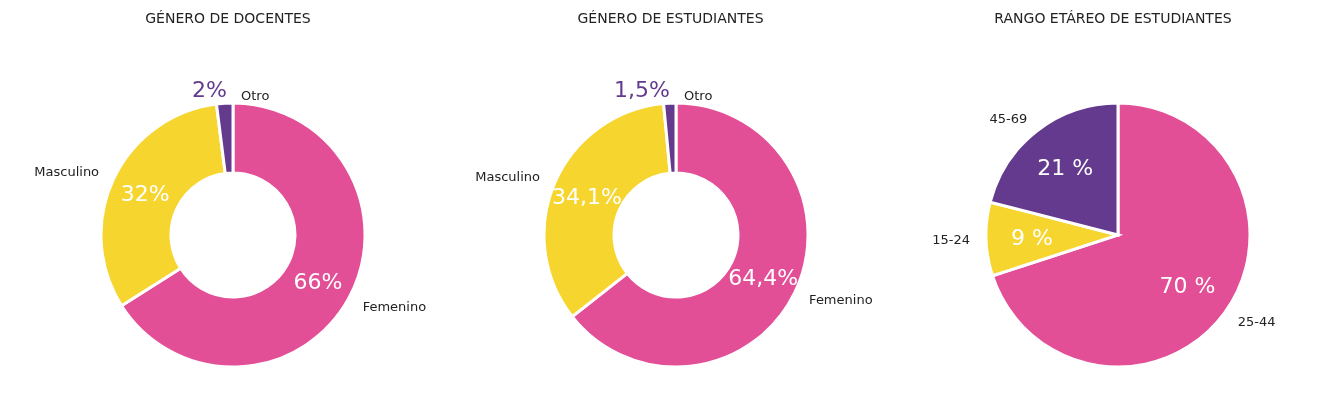 The width and height of the screenshot is (1341, 405). I want to click on chart-title: GÉNERO DE DOCENTES, so click(228, 18).